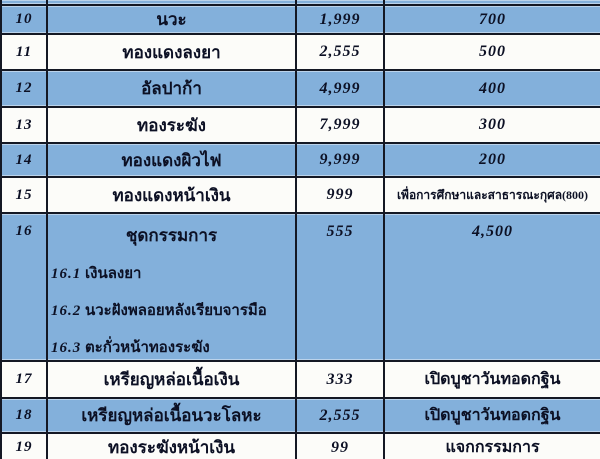 Image resolution: width=600 pixels, height=459 pixels. What do you see at coordinates (340, 445) in the screenshot?
I see `amount-cell: 99` at bounding box center [340, 445].